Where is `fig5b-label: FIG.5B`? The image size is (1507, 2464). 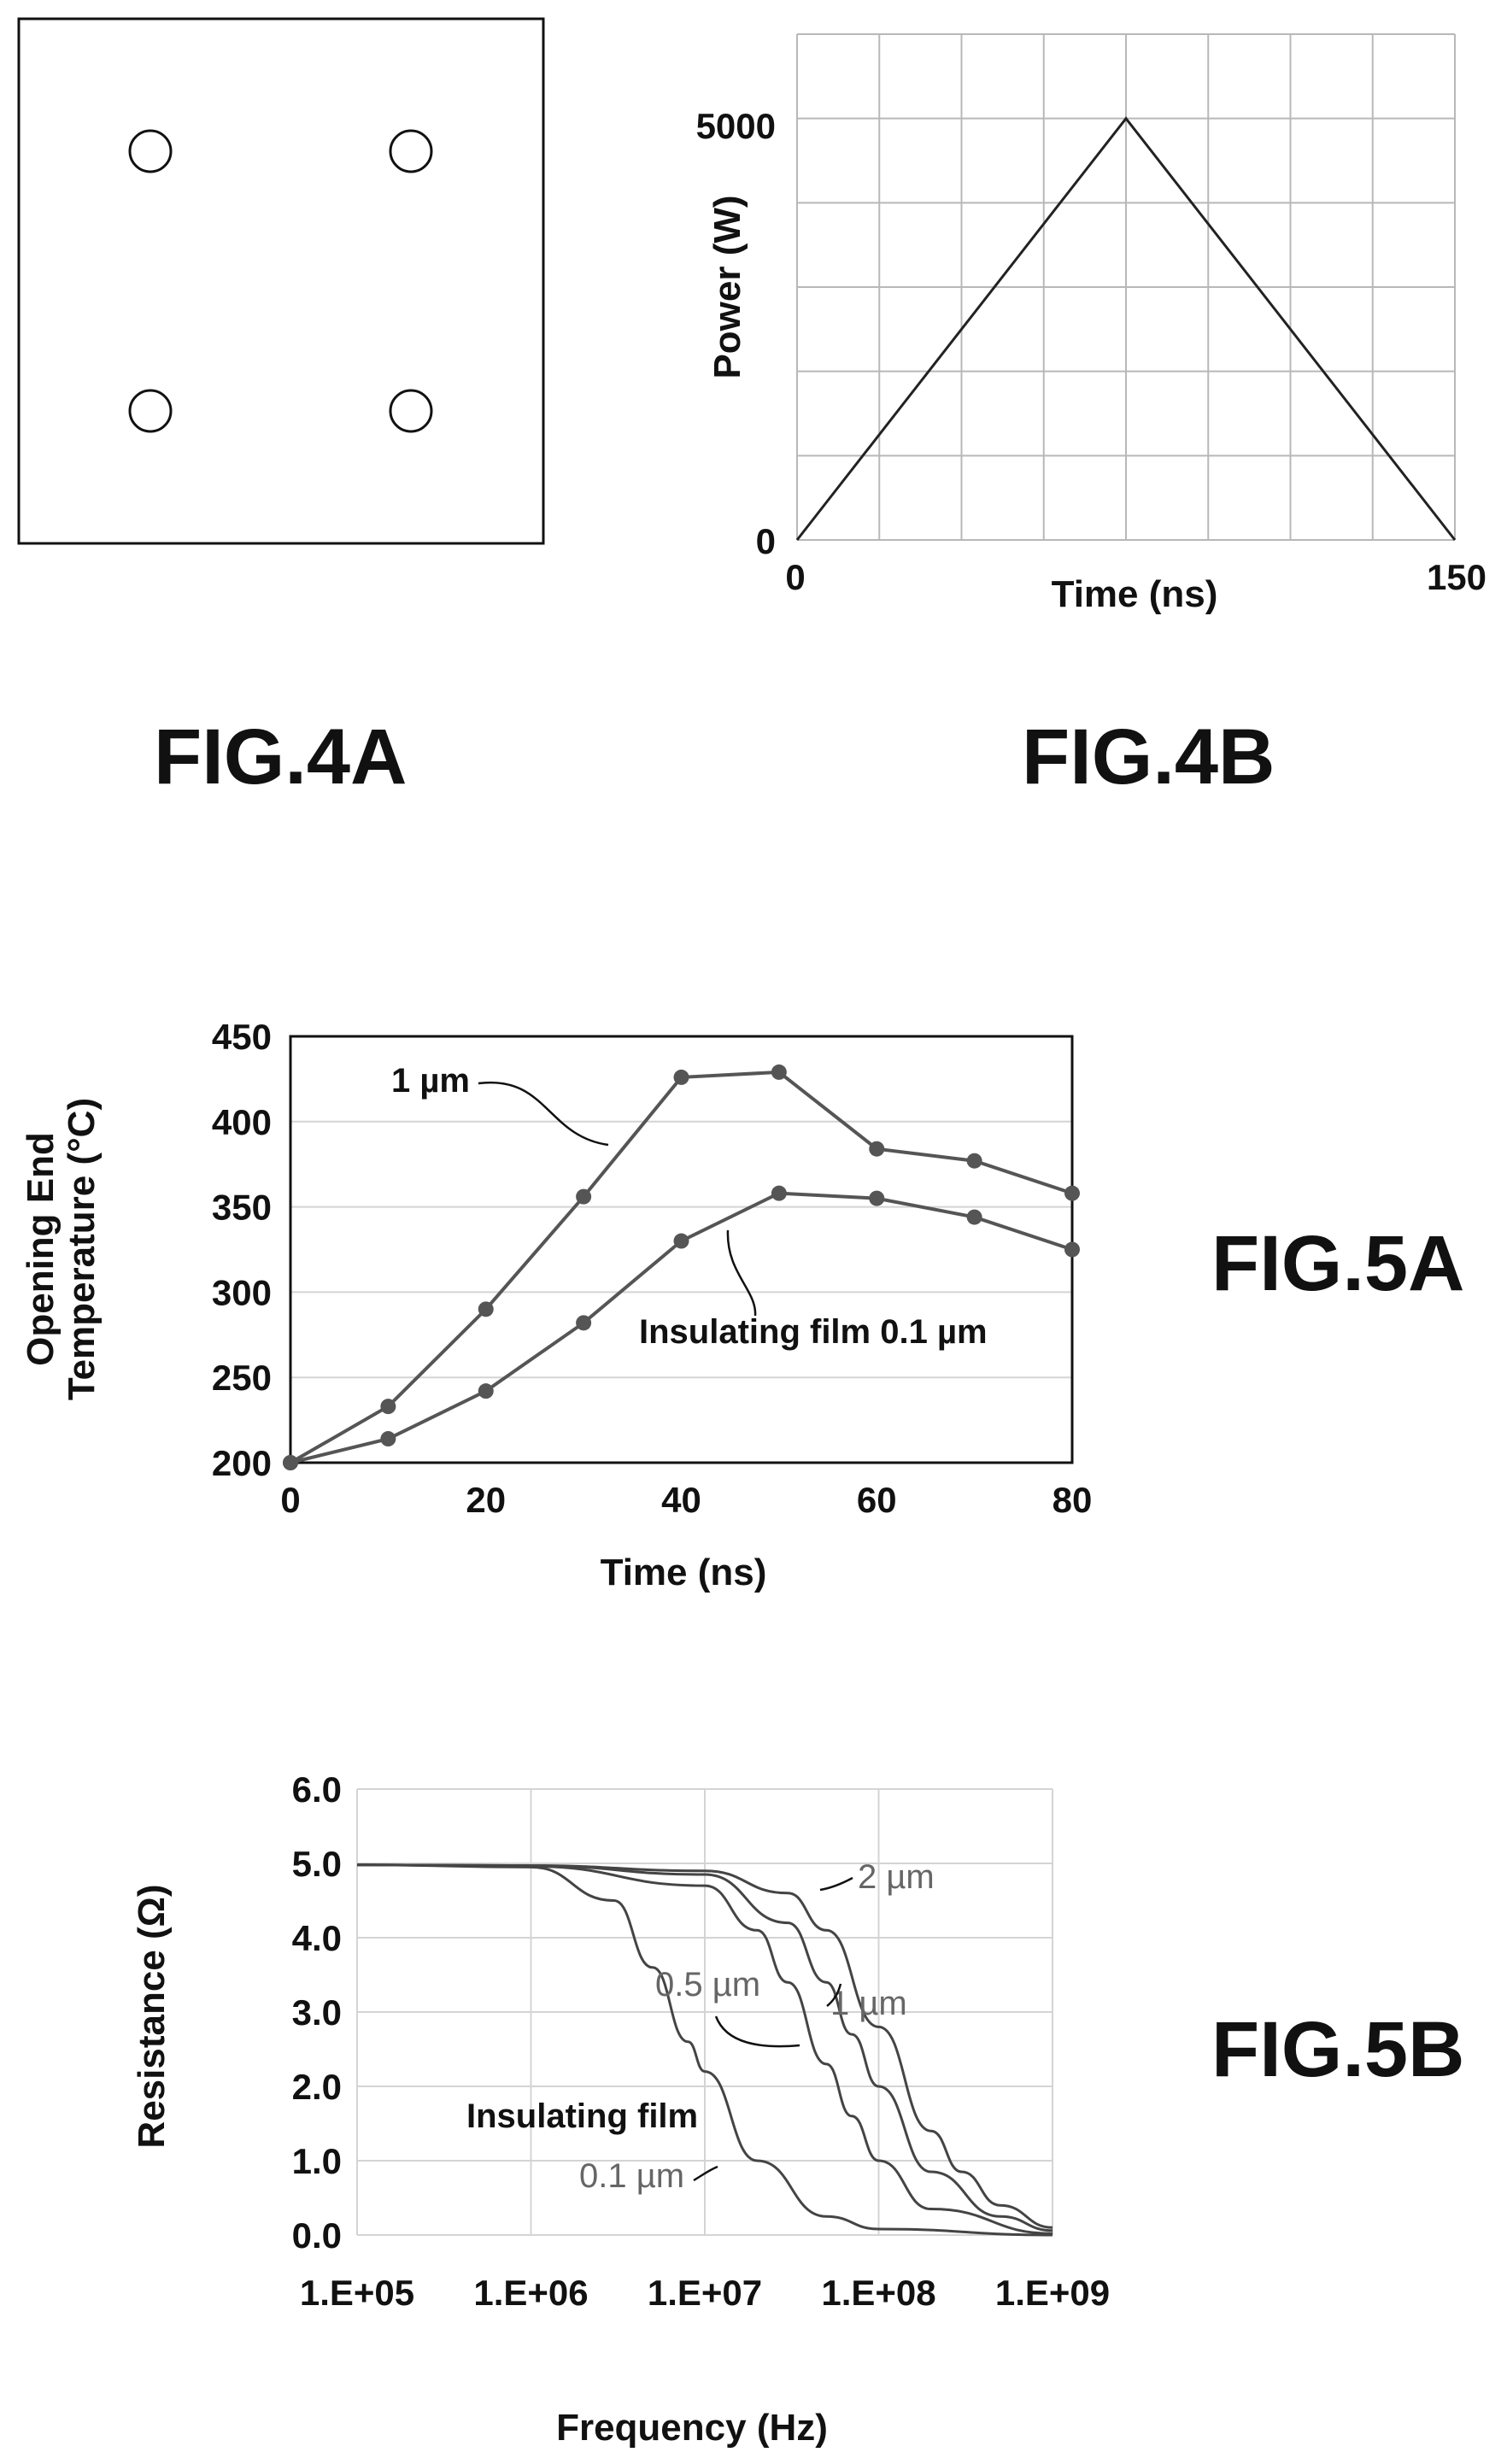
fig5b-label: FIG.5B is located at coordinates (1337, 2049).